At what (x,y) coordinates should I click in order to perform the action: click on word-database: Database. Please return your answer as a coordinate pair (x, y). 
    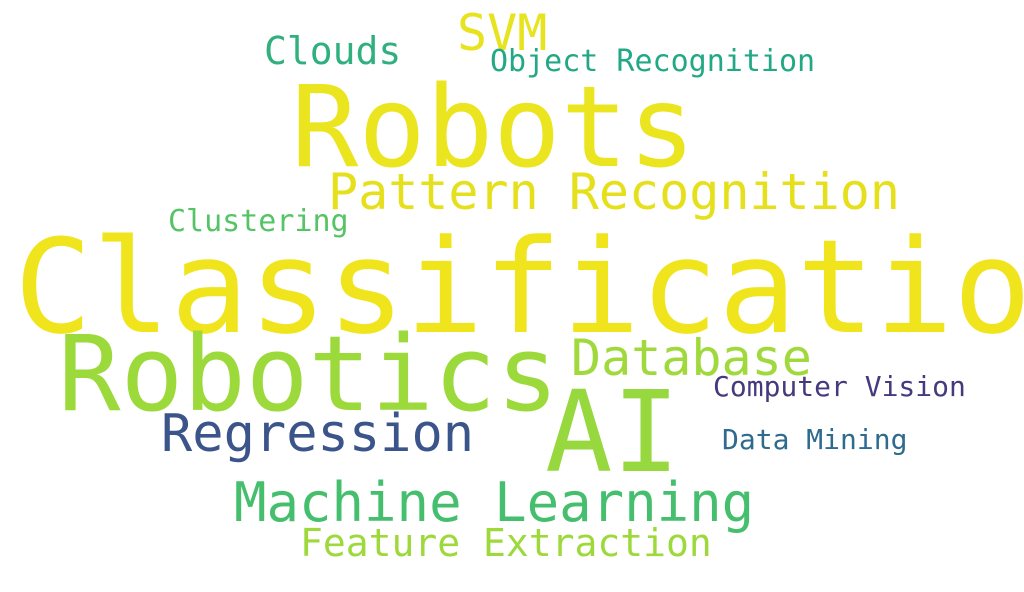
    Looking at the image, I should click on (691, 358).